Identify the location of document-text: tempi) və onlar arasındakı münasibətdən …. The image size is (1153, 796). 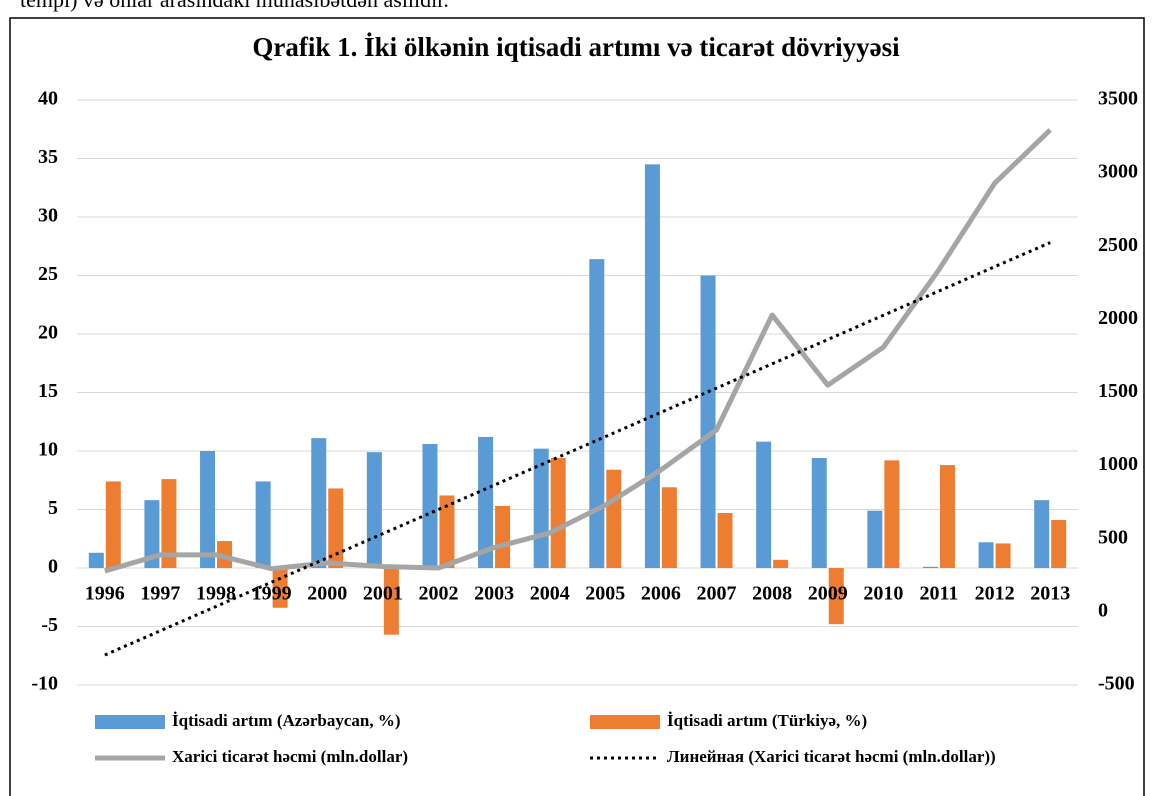
(234, 6).